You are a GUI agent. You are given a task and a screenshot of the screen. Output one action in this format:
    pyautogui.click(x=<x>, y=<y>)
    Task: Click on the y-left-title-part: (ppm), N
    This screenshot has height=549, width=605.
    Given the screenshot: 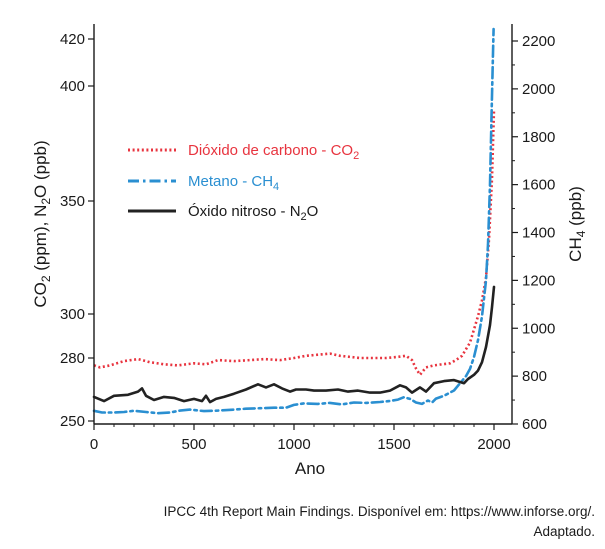 What is the action you would take?
    pyautogui.click(x=40, y=240)
    